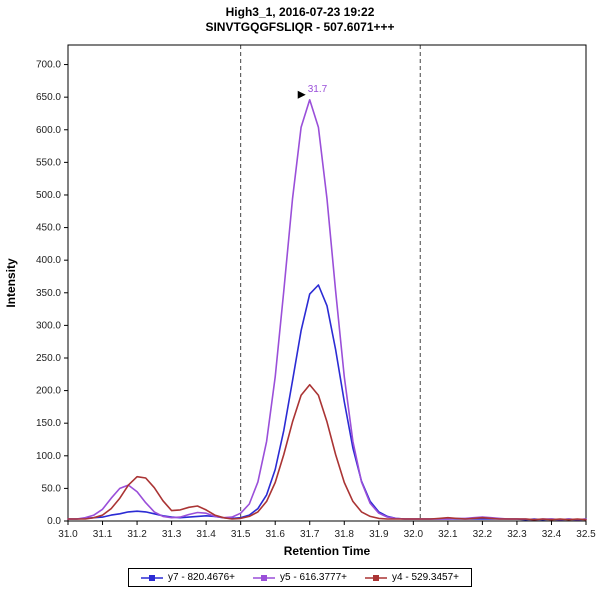 Image resolution: width=600 pixels, height=600 pixels. I want to click on svg-text: 550.0, so click(48, 162).